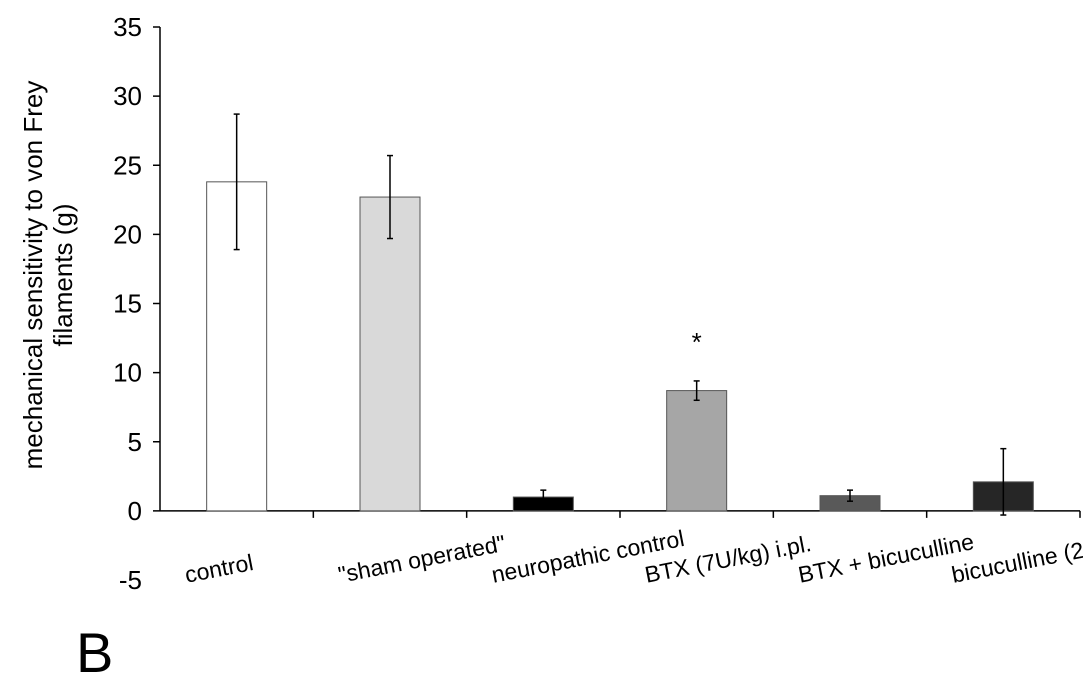 The height and width of the screenshot is (680, 1083). What do you see at coordinates (63, 274) in the screenshot?
I see `y-axis-label-line-1: filaments (g)` at bounding box center [63, 274].